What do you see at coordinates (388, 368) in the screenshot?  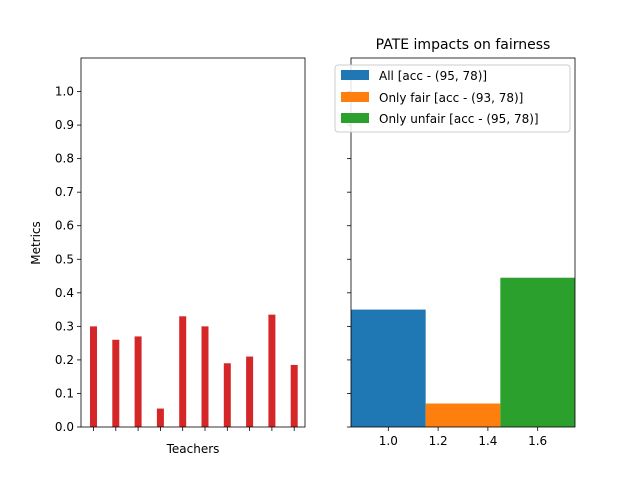 I see `right-bar-all` at bounding box center [388, 368].